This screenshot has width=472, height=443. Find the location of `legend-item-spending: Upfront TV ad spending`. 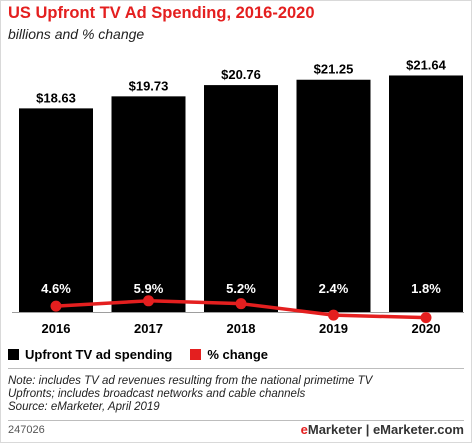

legend-item-spending: Upfront TV ad spending is located at coordinates (90, 354).